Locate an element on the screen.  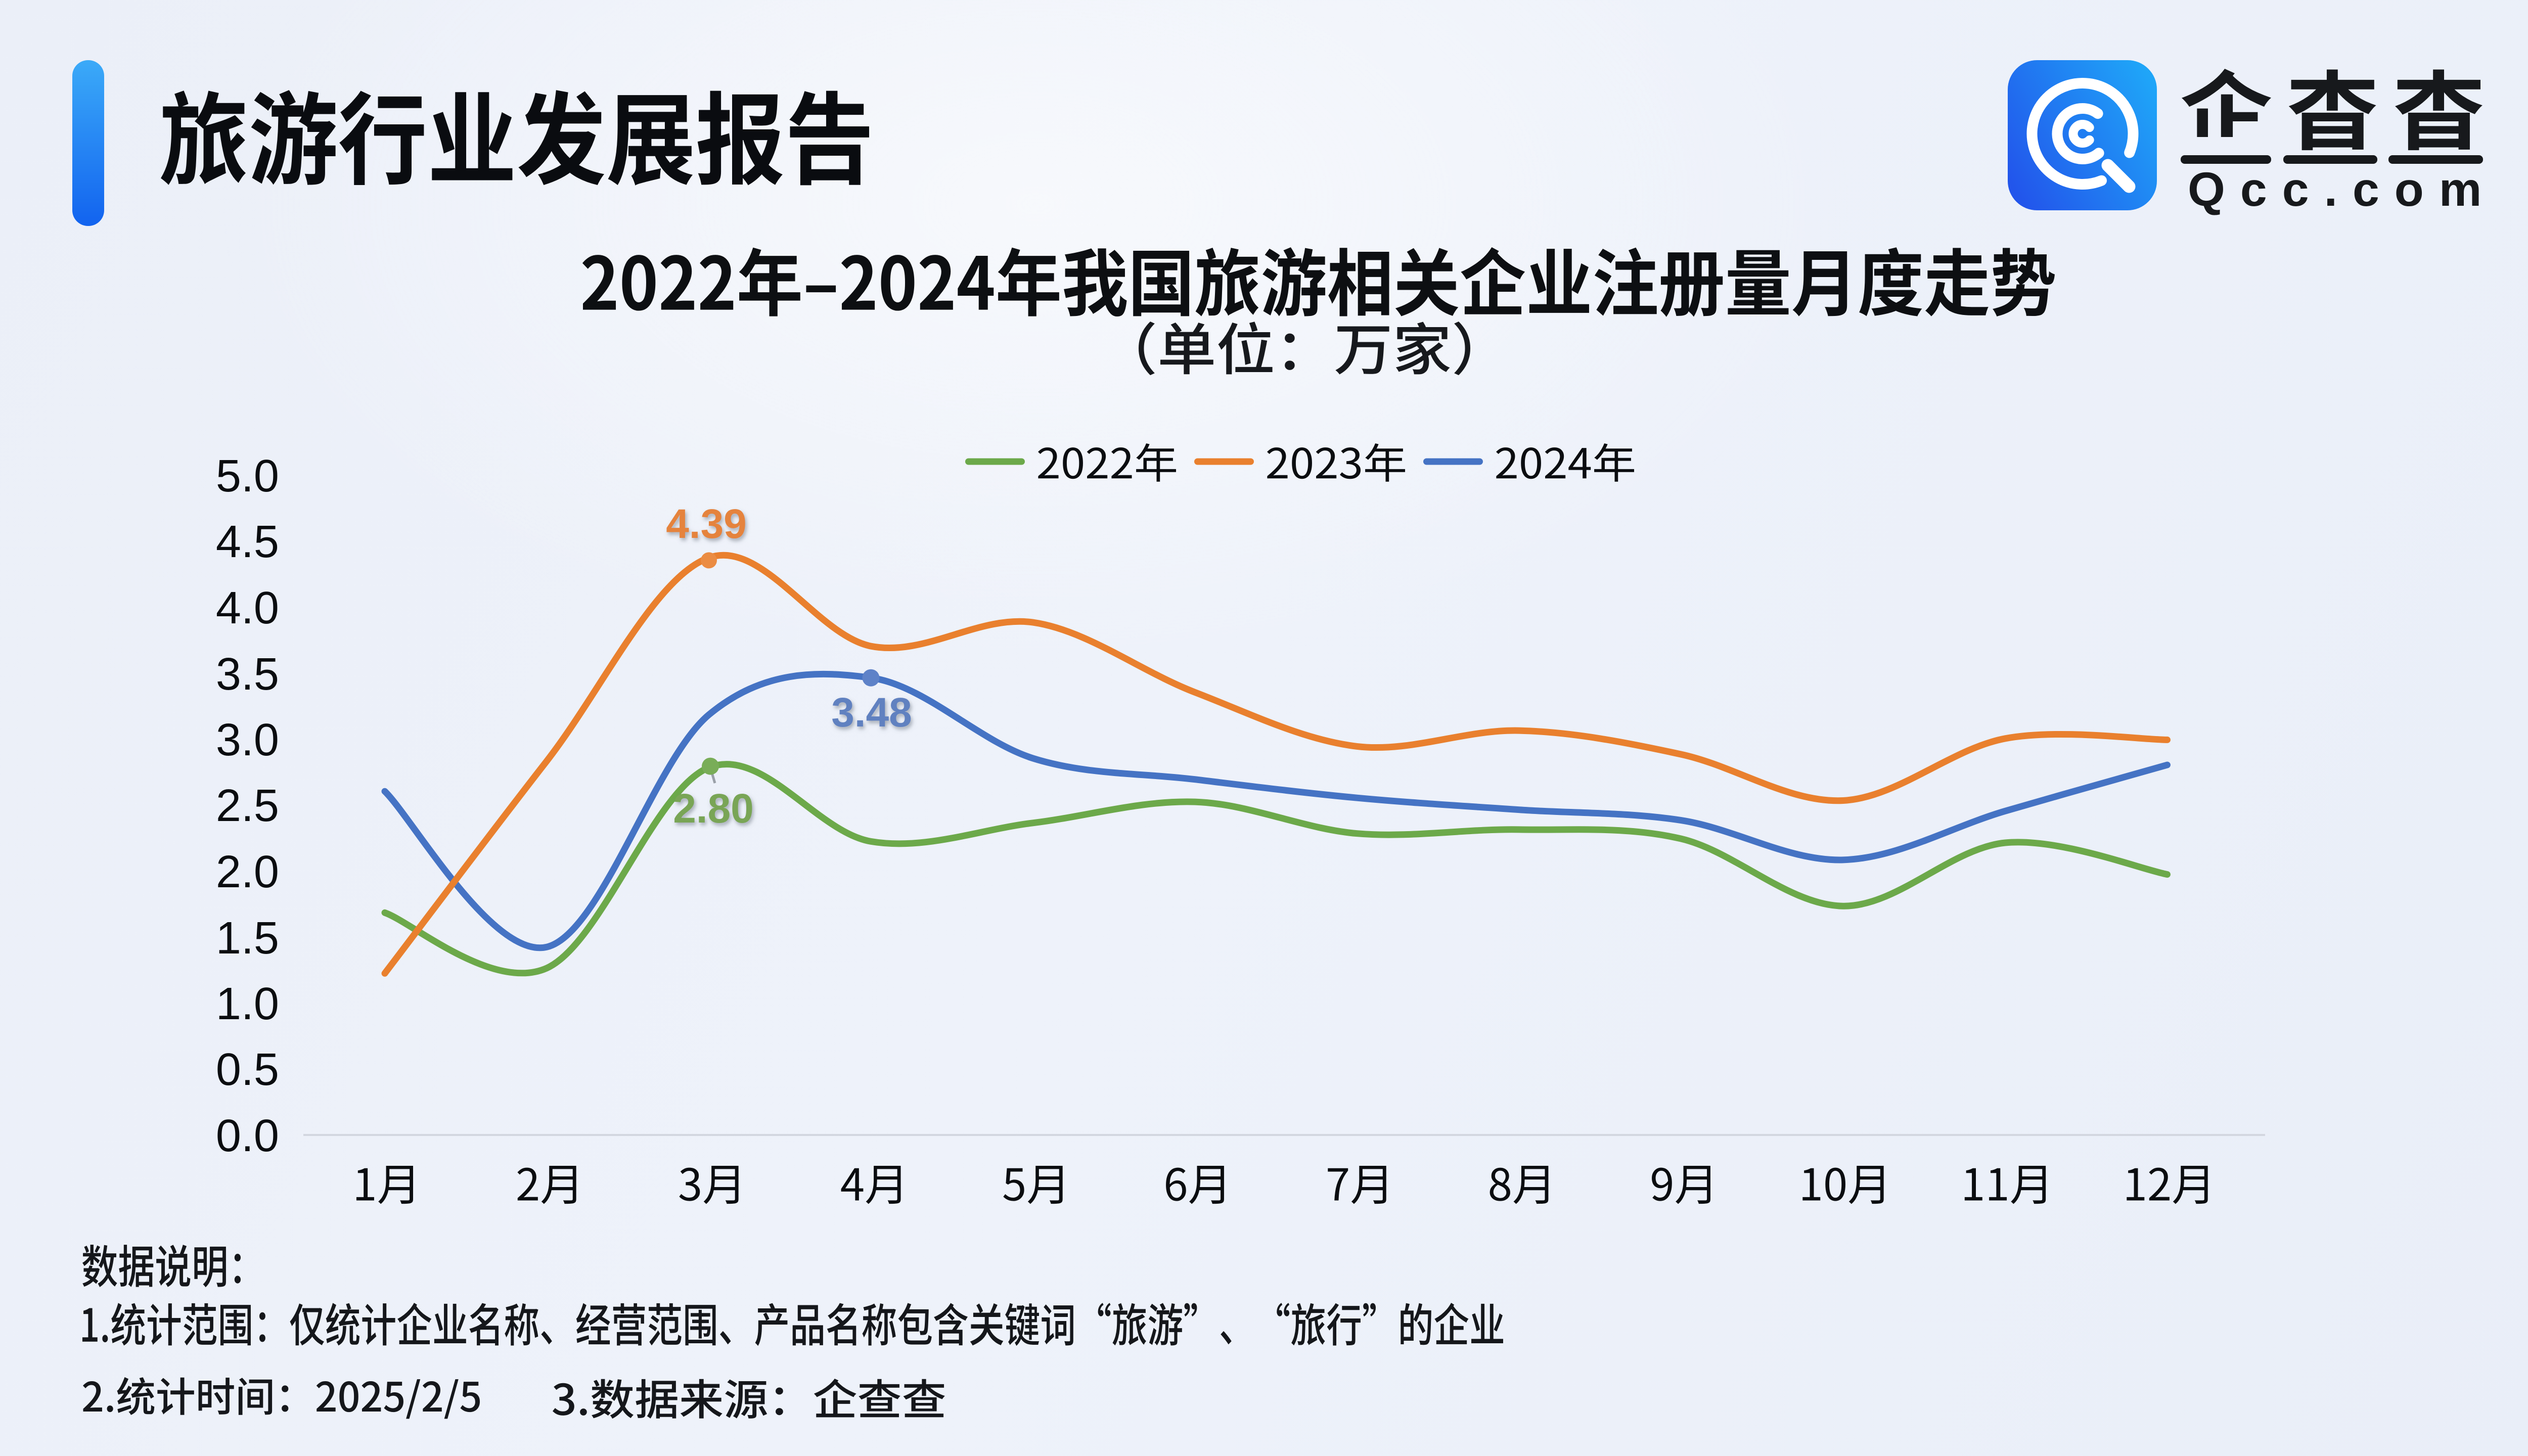
svg-text: 2.0 is located at coordinates (248, 872).